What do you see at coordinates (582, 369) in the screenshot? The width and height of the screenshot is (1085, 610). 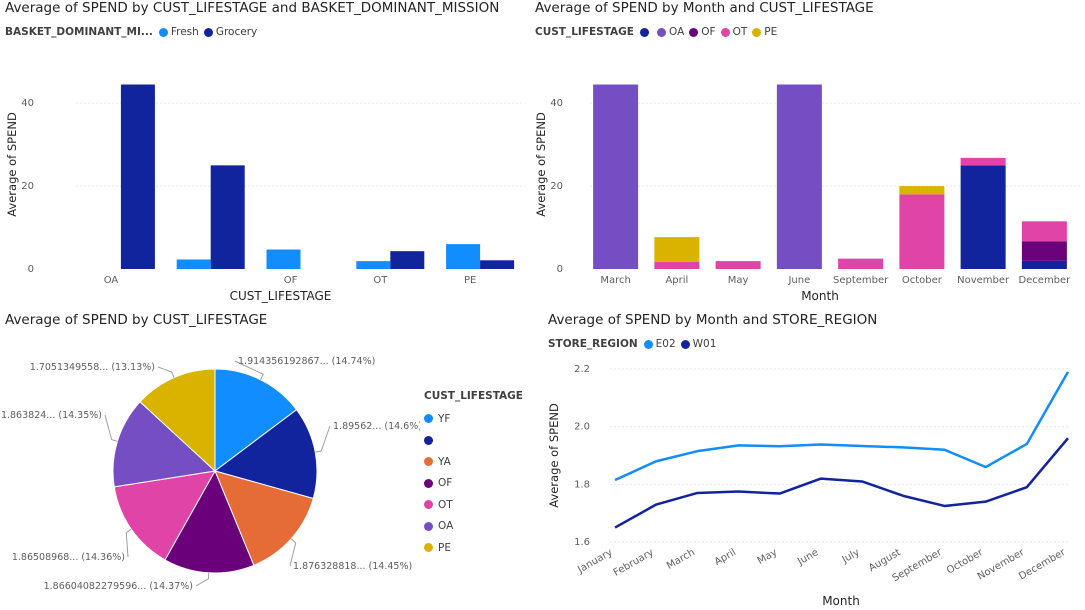 I see `y-tick-label: 2.2` at bounding box center [582, 369].